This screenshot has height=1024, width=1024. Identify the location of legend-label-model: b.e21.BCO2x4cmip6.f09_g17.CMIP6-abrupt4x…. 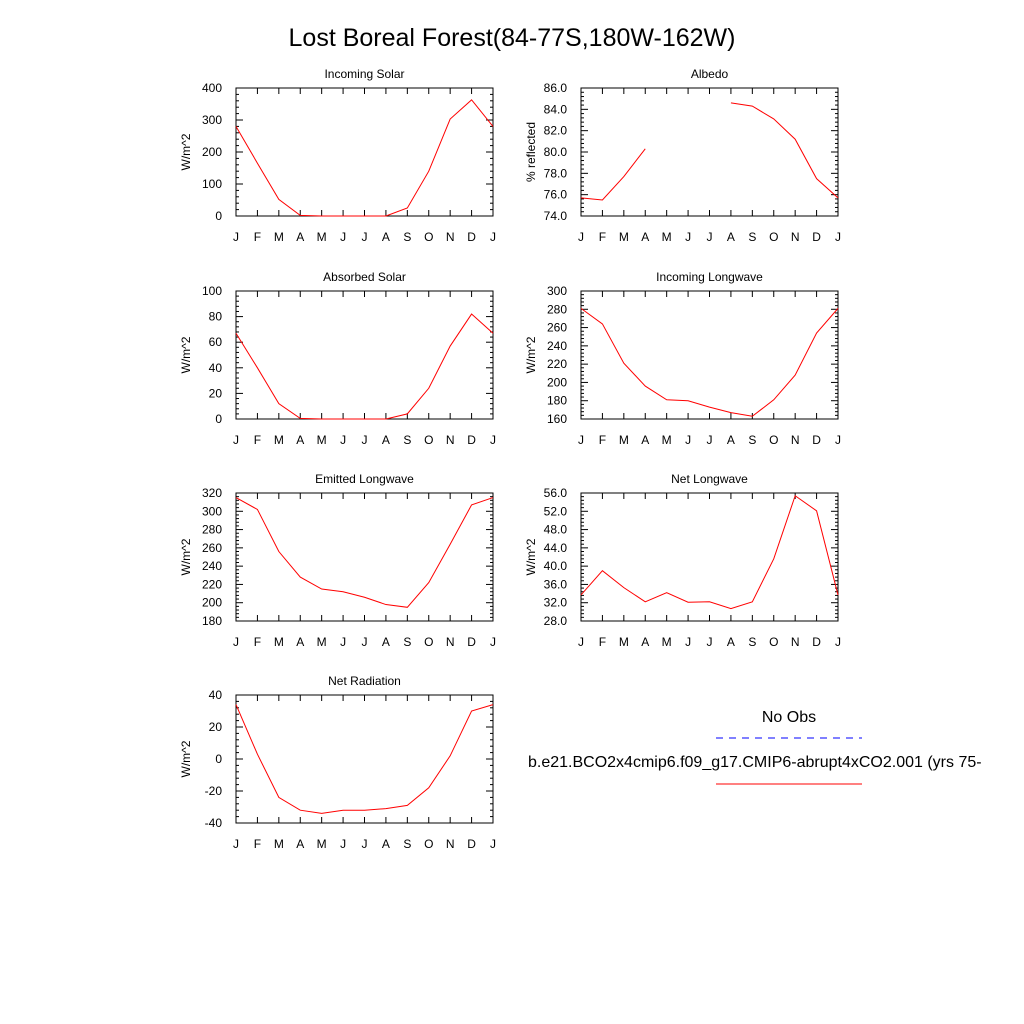
(755, 762).